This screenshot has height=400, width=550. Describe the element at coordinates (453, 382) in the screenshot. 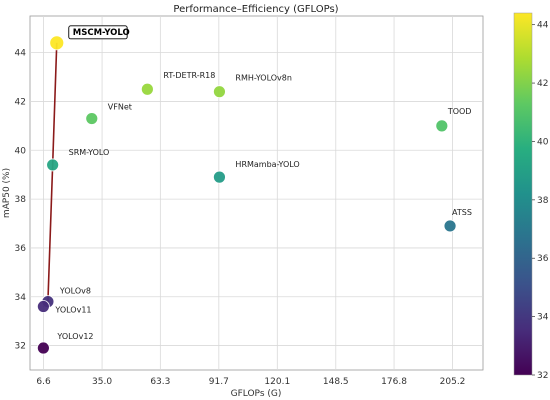

I see `x-tick-label: 205.2` at that location.